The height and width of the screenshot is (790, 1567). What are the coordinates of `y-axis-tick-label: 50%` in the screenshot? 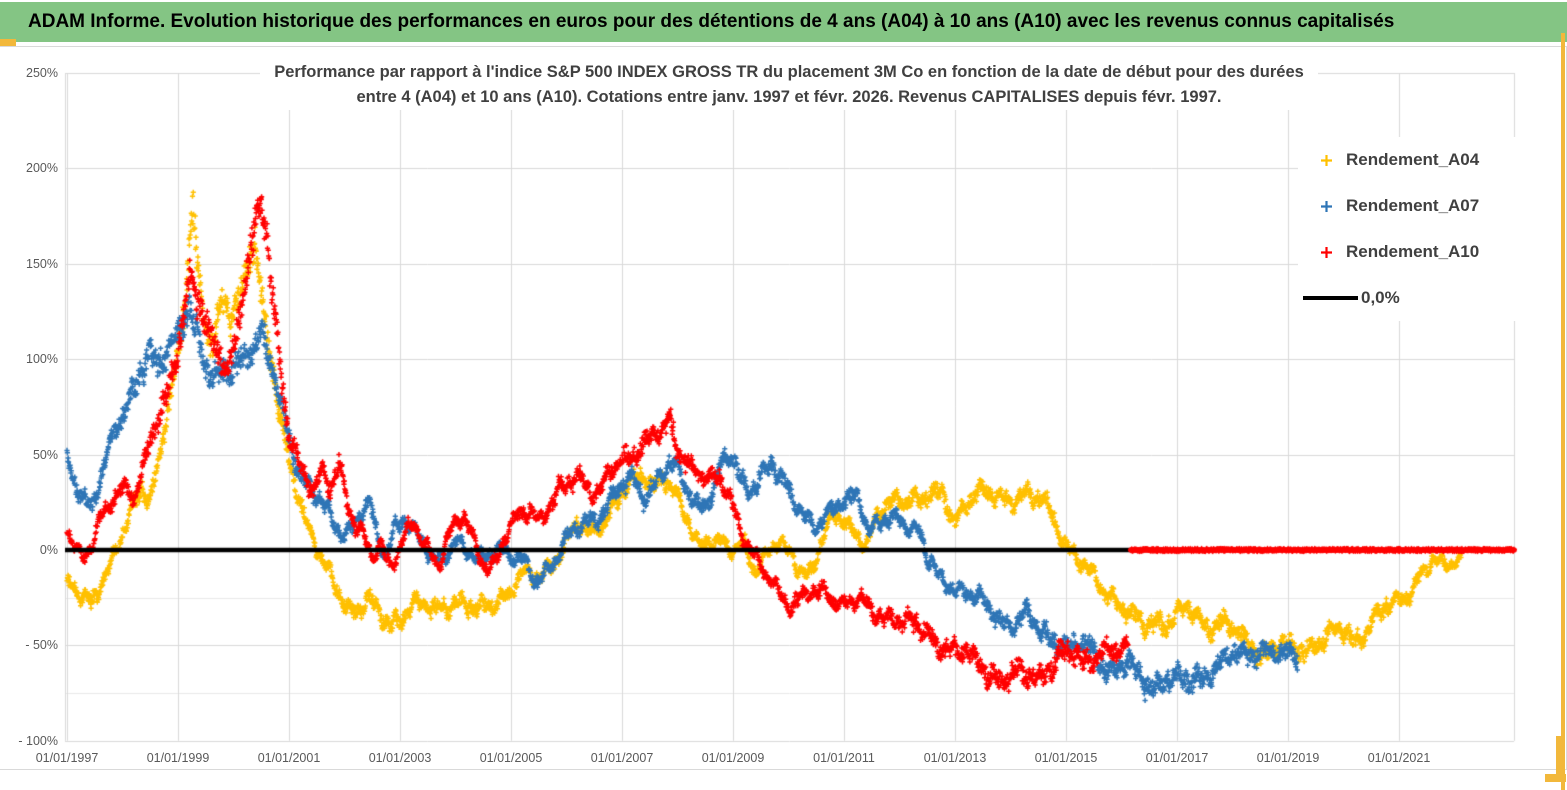 It's located at (45, 454).